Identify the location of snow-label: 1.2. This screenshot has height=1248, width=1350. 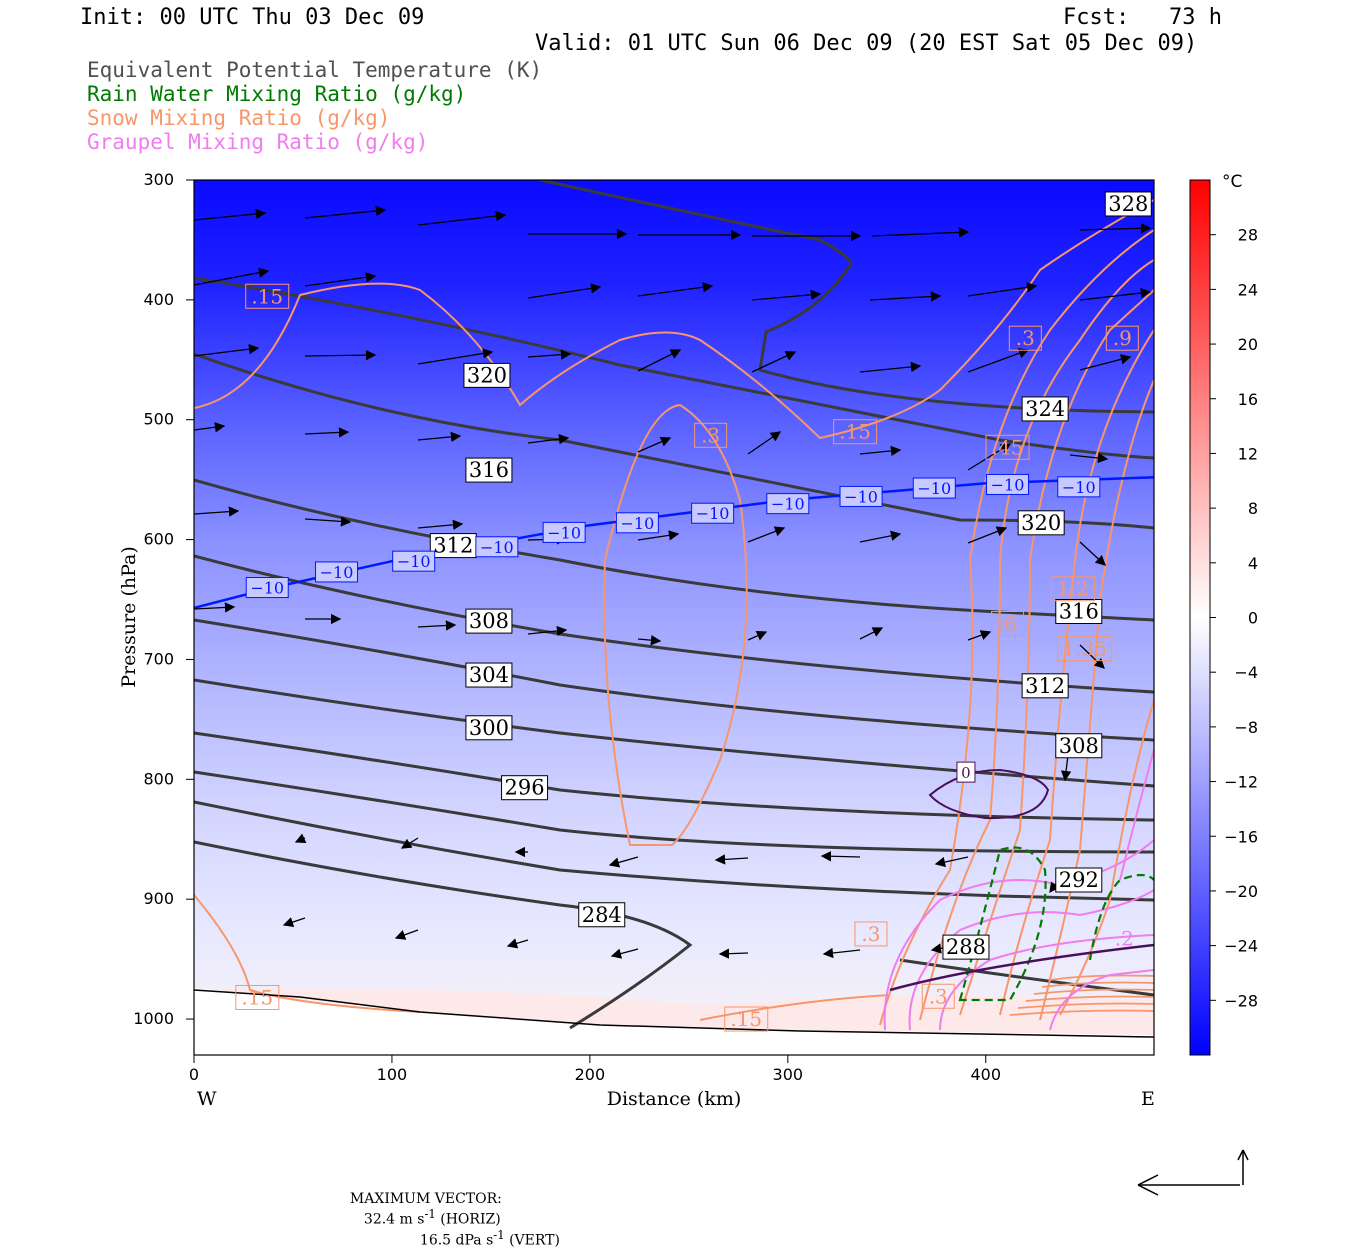
(1073, 589).